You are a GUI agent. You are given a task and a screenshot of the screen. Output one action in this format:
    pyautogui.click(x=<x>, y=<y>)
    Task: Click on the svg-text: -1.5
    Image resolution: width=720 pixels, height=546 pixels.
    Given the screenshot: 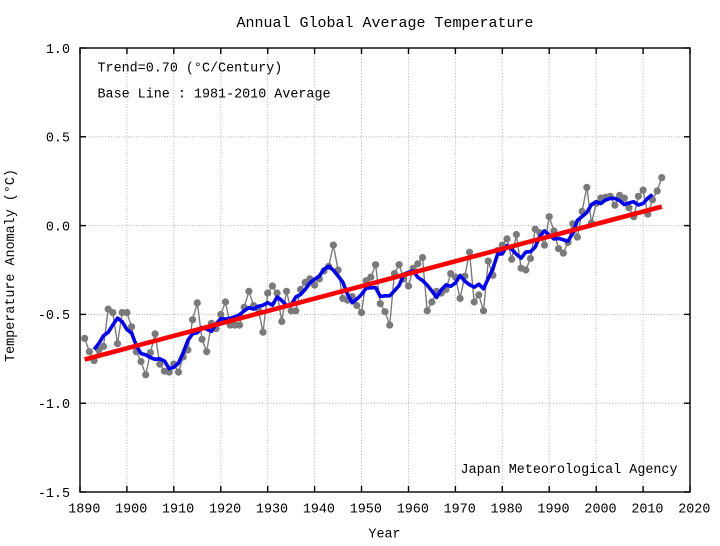 What is the action you would take?
    pyautogui.click(x=54, y=494)
    